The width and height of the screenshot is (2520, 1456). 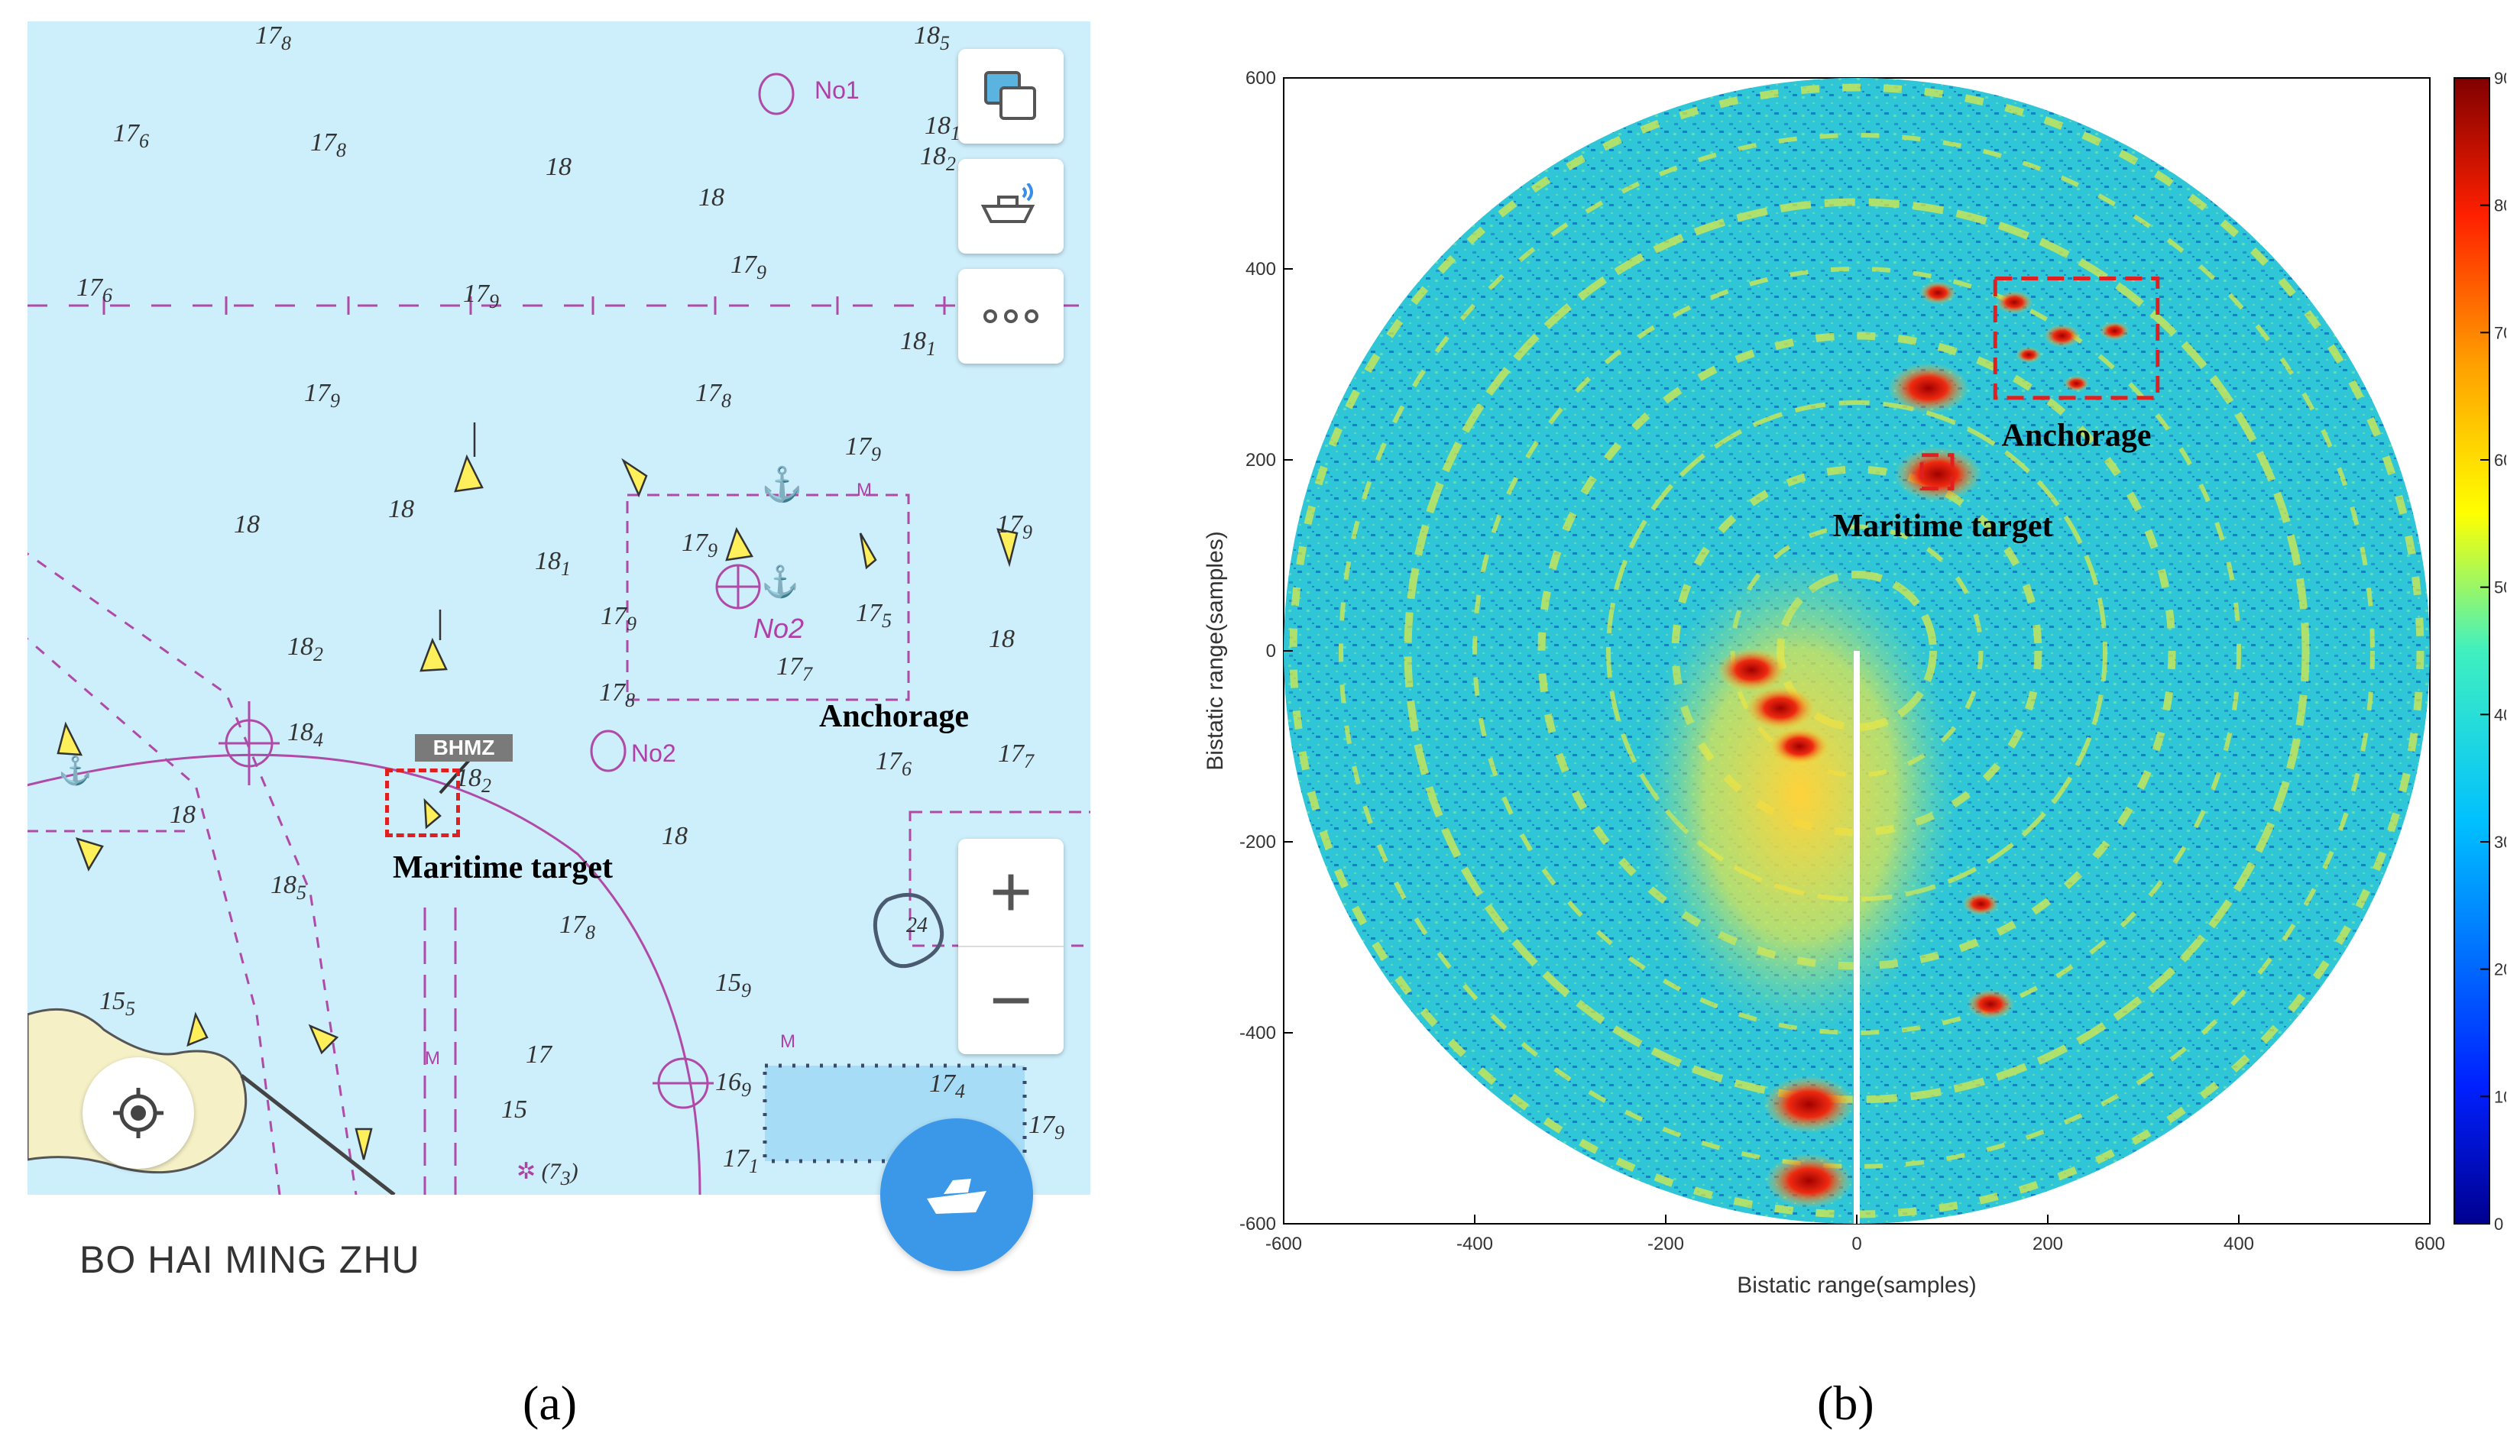 What do you see at coordinates (364, 974) in the screenshot?
I see `range-arc` at bounding box center [364, 974].